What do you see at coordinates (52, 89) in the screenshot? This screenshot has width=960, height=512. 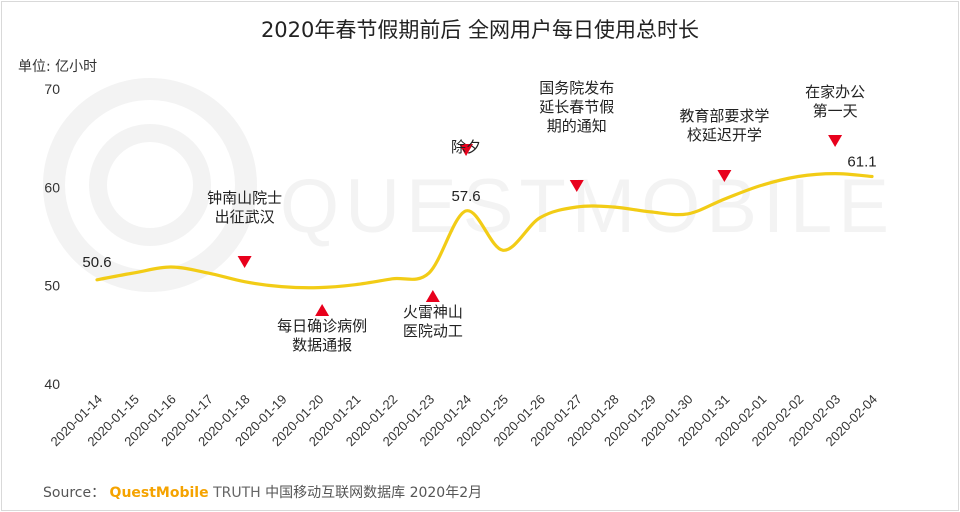 I see `y-tick-label: 70` at bounding box center [52, 89].